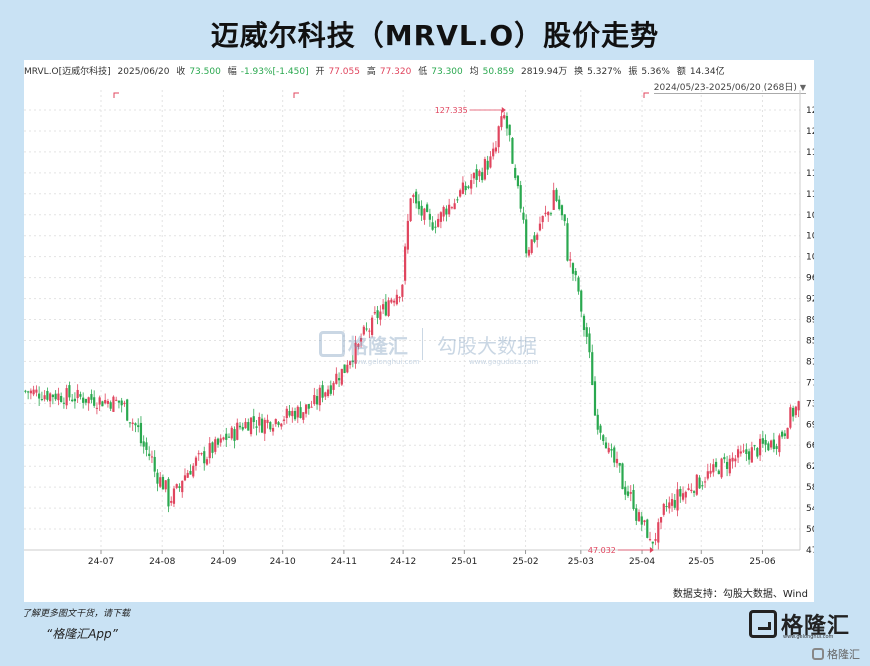  What do you see at coordinates (296, 95) in the screenshot?
I see `corner-marker` at bounding box center [296, 95].